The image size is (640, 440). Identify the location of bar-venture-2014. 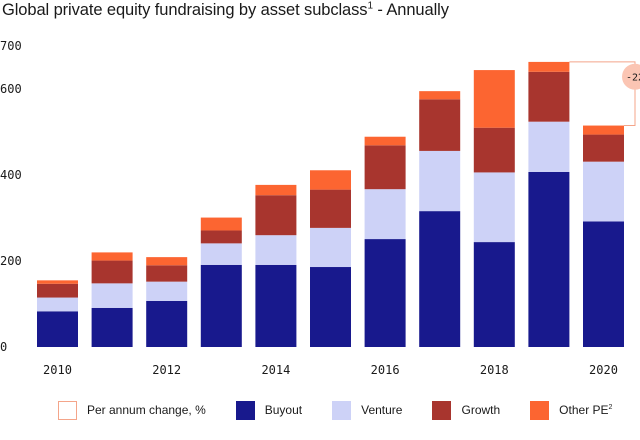
(276, 250).